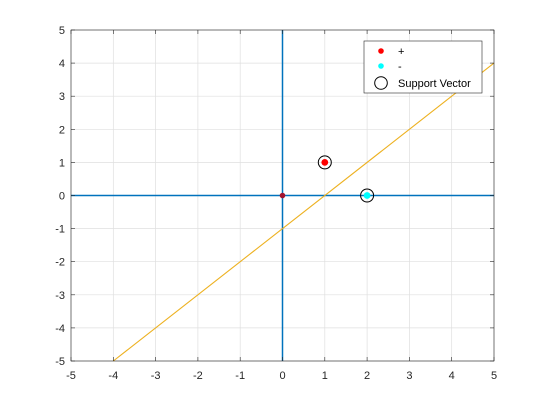  Describe the element at coordinates (62, 64) in the screenshot. I see `y-tick-label: 4` at that location.